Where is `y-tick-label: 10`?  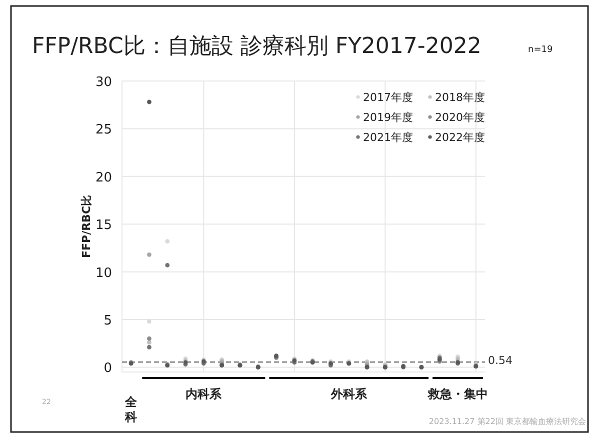 y-tick-label: 10 is located at coordinates (103, 273).